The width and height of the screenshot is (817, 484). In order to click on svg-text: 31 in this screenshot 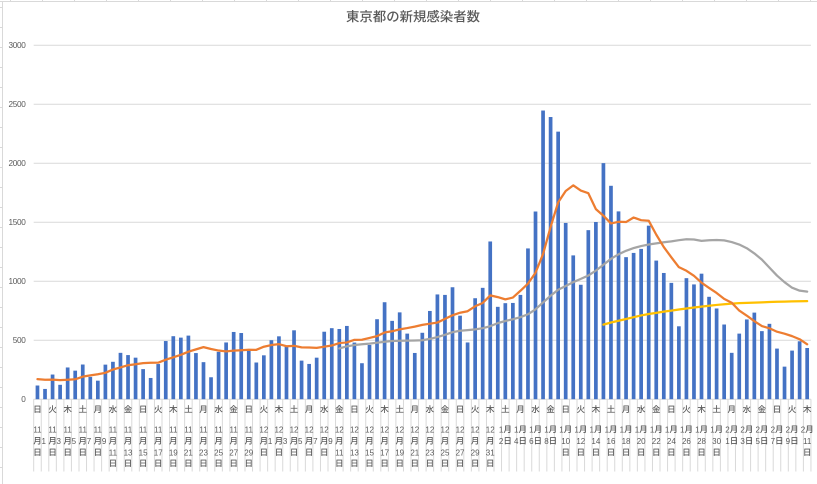, I will do `click(490, 452)`.